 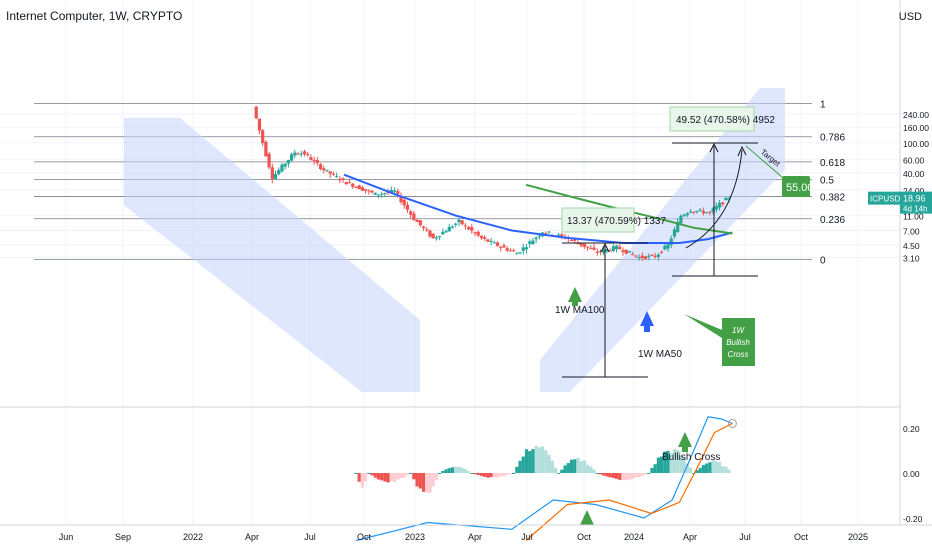 What do you see at coordinates (910, 17) in the screenshot?
I see `currency-label: USD` at bounding box center [910, 17].